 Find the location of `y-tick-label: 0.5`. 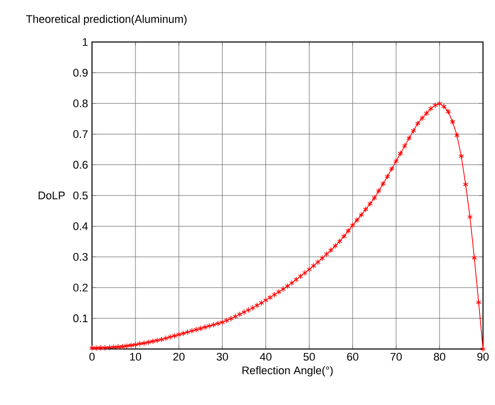

y-tick-label: 0.5 is located at coordinates (80, 196).